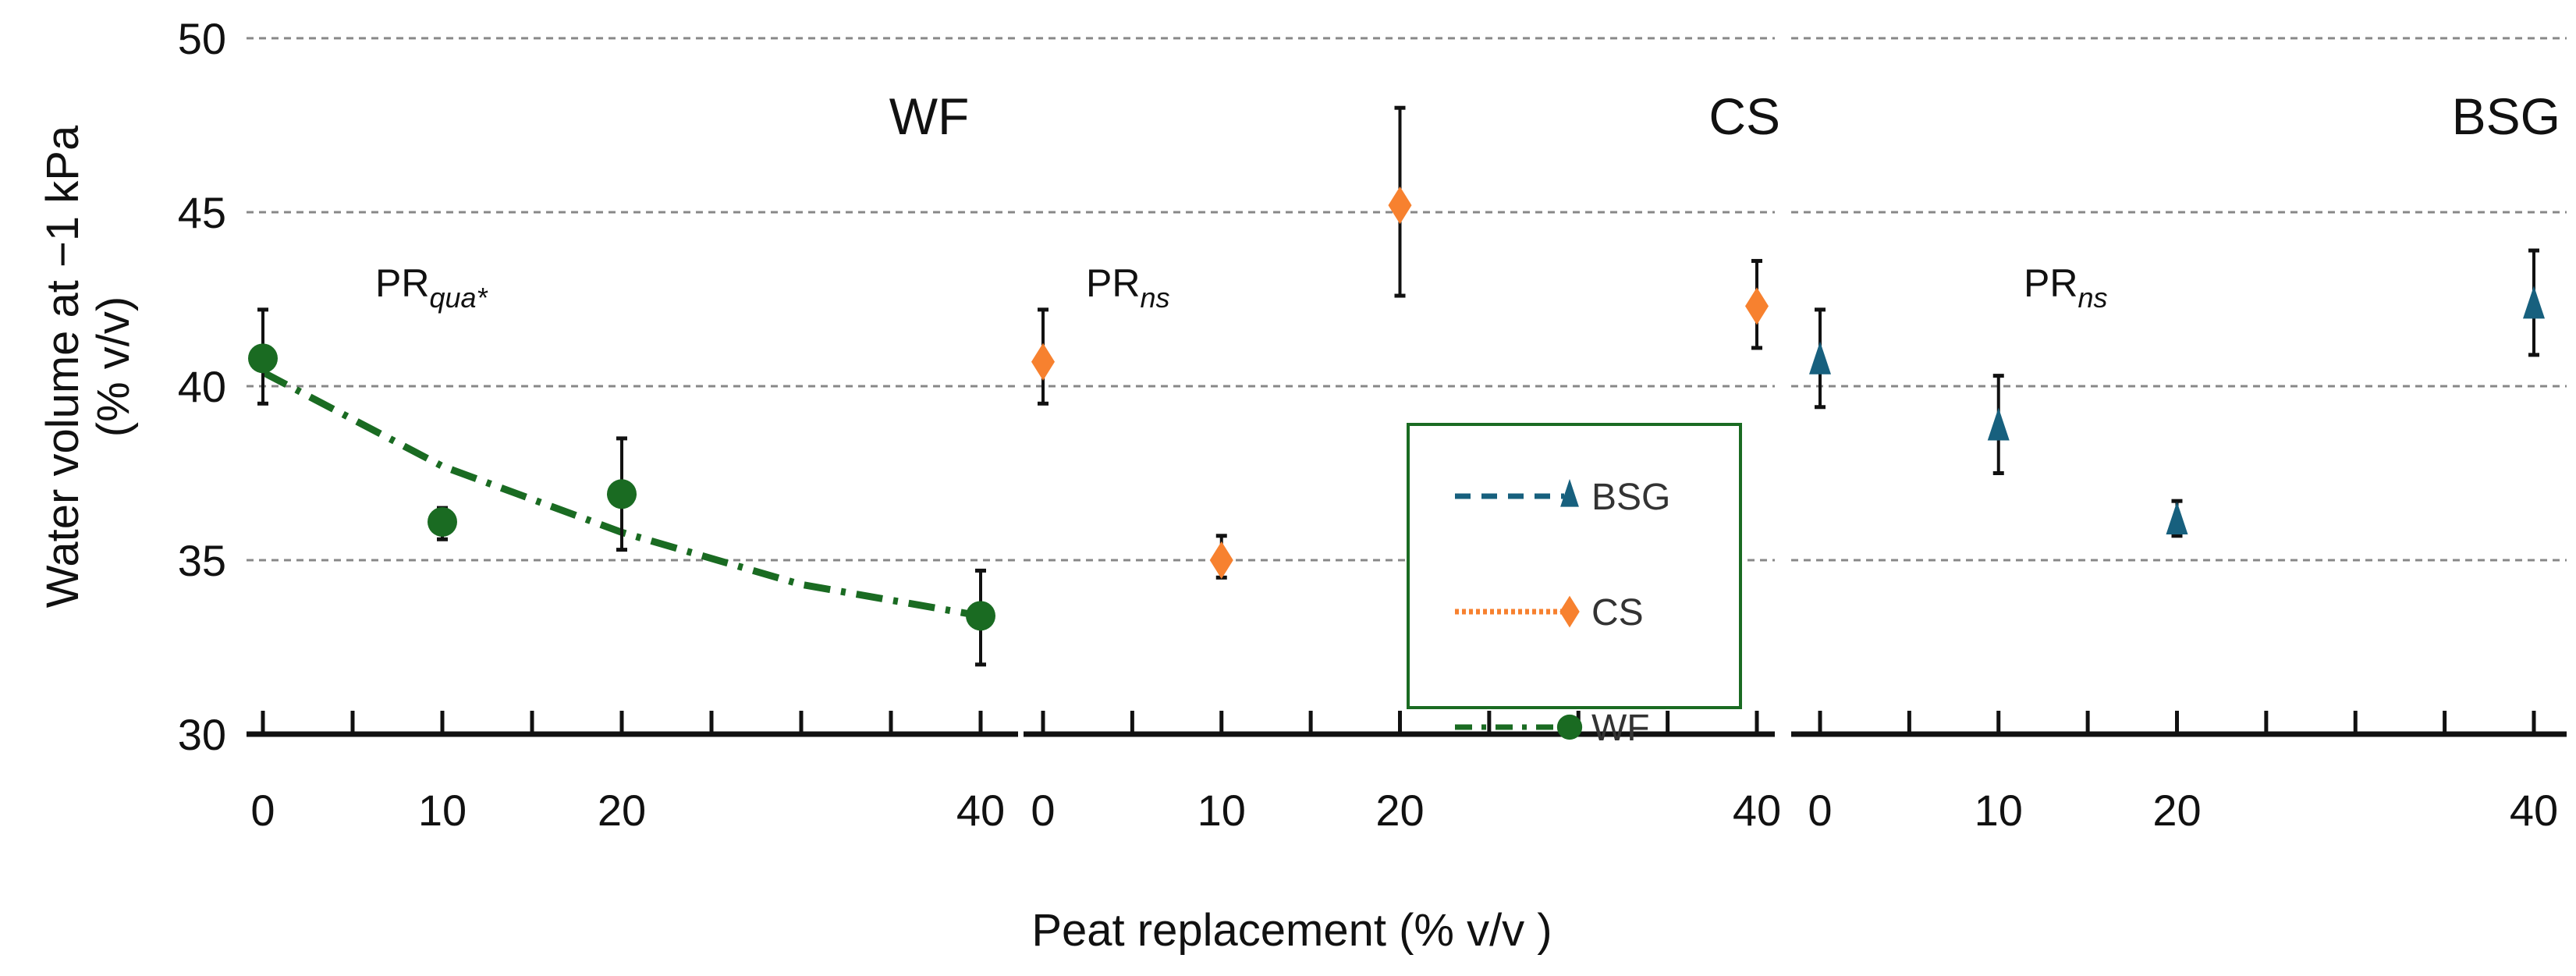  What do you see at coordinates (1549, 613) in the screenshot?
I see `legend-item-cs: CS` at bounding box center [1549, 613].